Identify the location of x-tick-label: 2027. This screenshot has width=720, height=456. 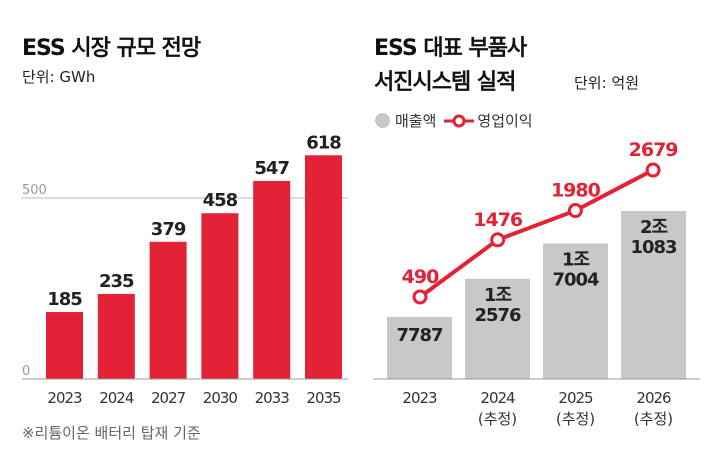
(168, 398).